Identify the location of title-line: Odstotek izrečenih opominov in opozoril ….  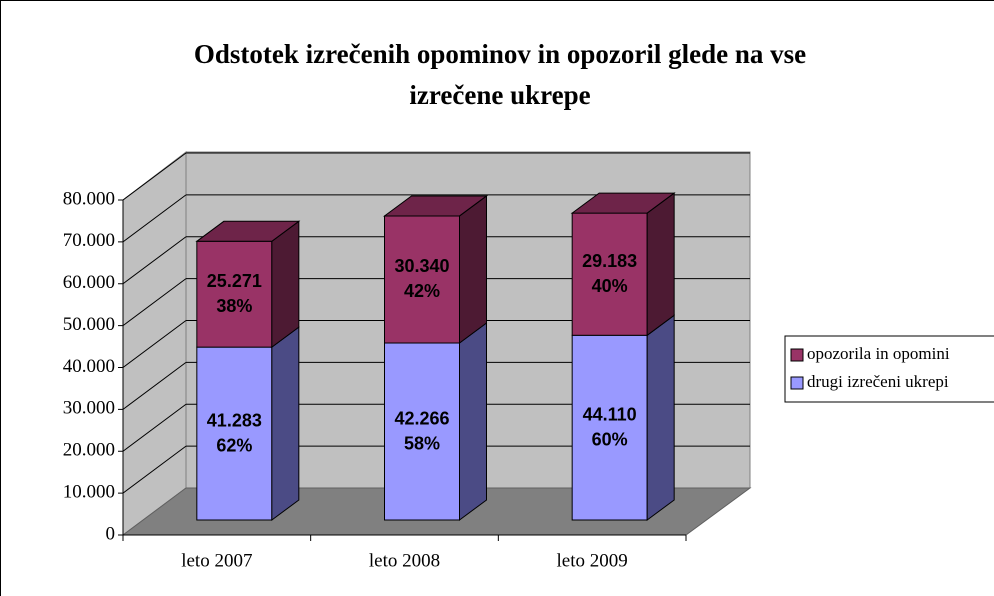
(500, 54).